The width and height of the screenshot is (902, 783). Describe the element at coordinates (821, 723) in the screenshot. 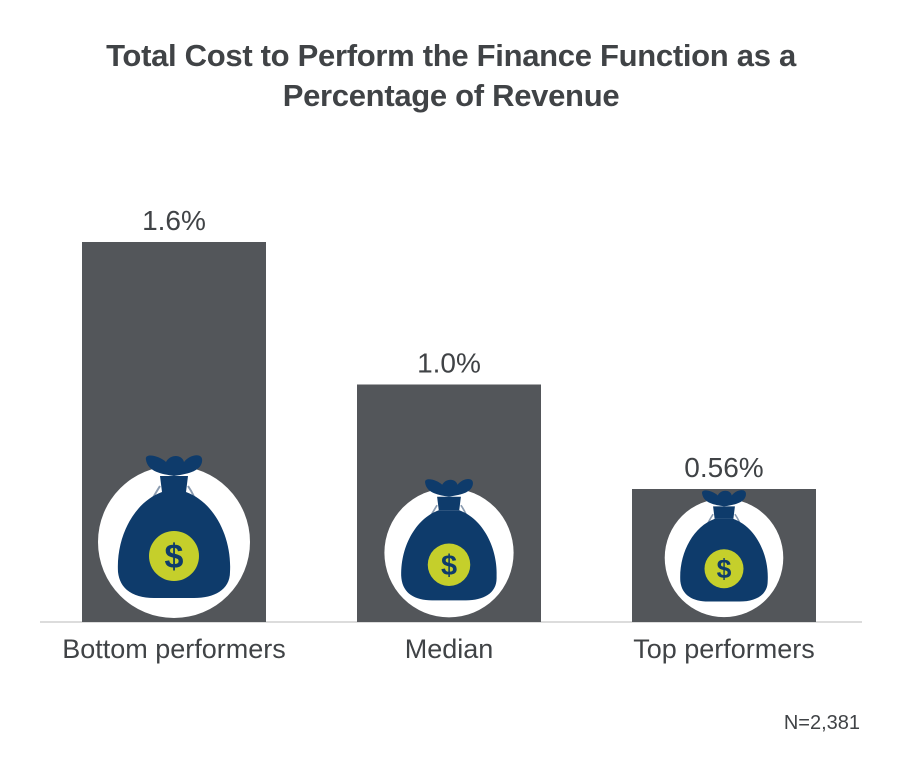

I see `sample-size-note: N=2,381` at that location.